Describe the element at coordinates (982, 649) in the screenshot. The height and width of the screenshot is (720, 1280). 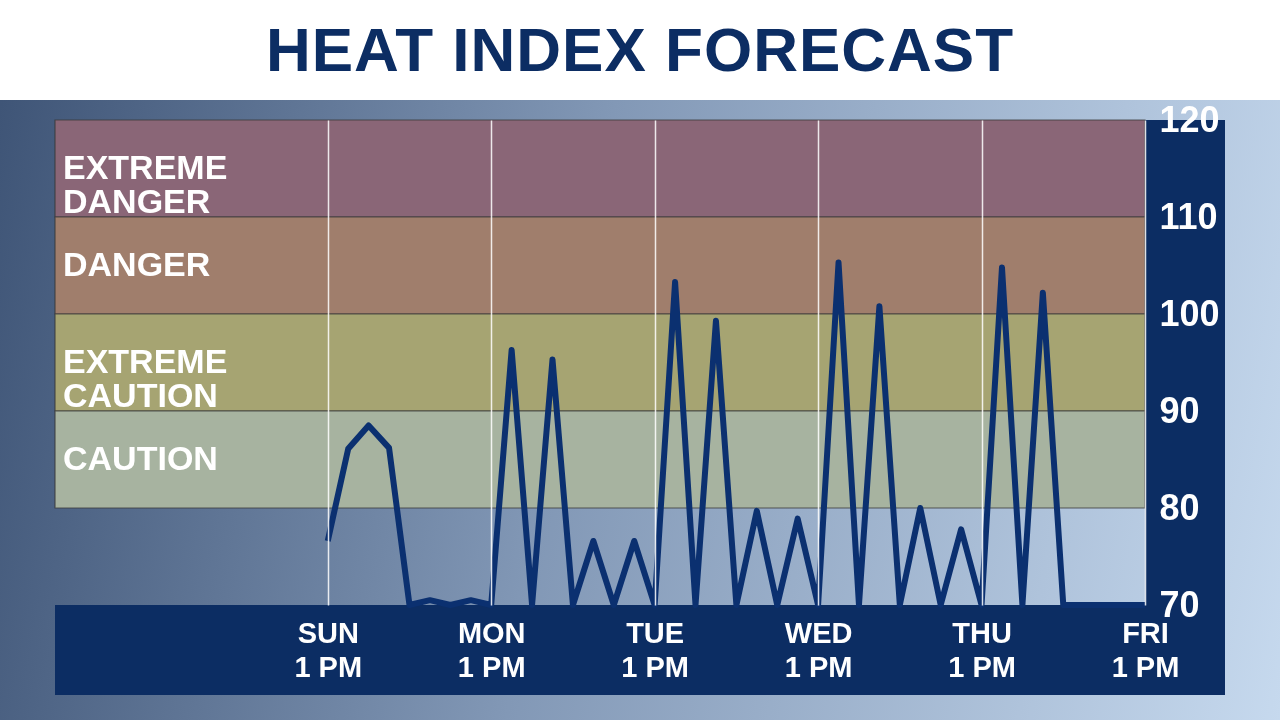
I see `x-tick-label: THU 1 PM` at that location.